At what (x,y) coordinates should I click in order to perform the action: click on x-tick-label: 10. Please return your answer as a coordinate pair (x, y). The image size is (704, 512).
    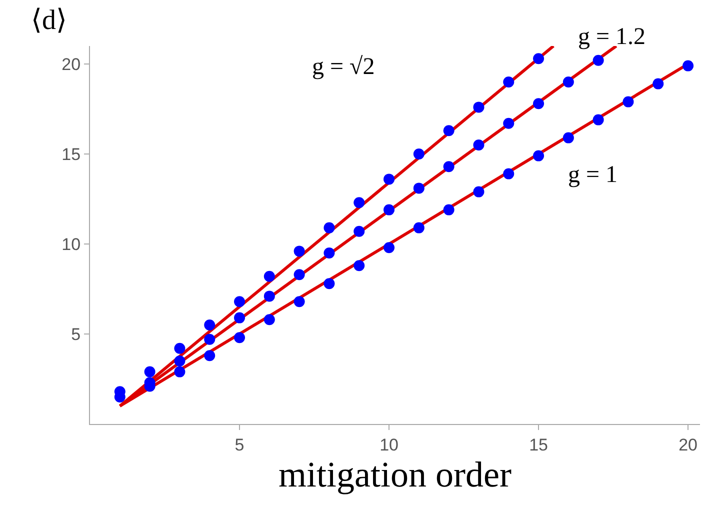
    Looking at the image, I should click on (389, 444).